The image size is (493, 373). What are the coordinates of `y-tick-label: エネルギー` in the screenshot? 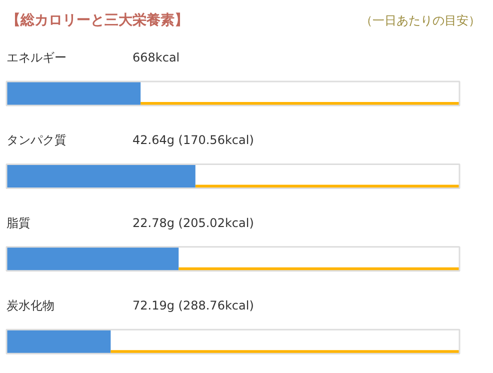 It's located at (36, 57).